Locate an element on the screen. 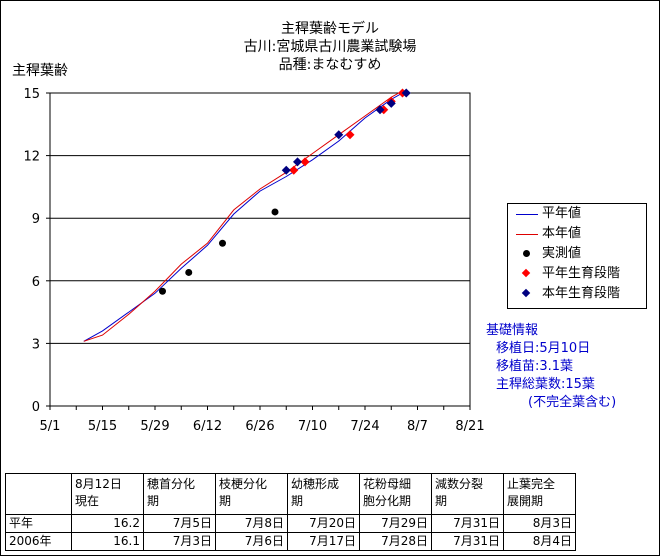  y-tick-label: 15 is located at coordinates (31, 94).